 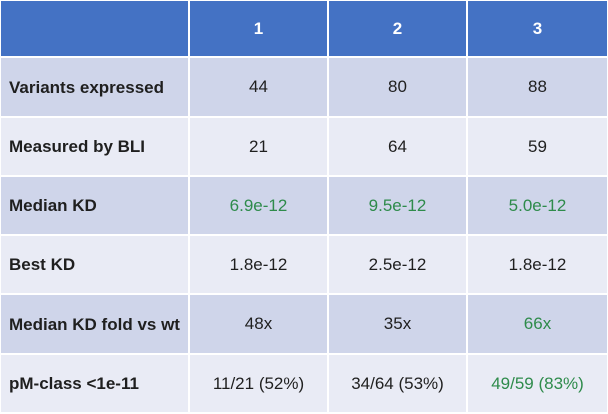 What do you see at coordinates (95, 88) in the screenshot?
I see `row-label: Variants expressed` at bounding box center [95, 88].